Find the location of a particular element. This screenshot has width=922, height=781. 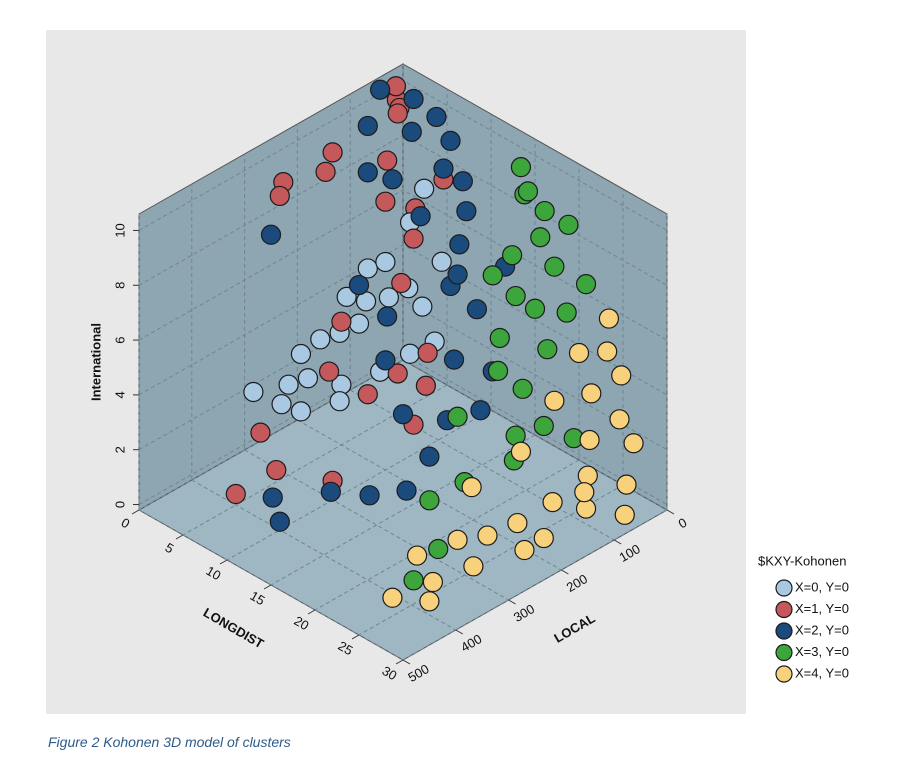

z-tick-label: 0 is located at coordinates (119, 504).